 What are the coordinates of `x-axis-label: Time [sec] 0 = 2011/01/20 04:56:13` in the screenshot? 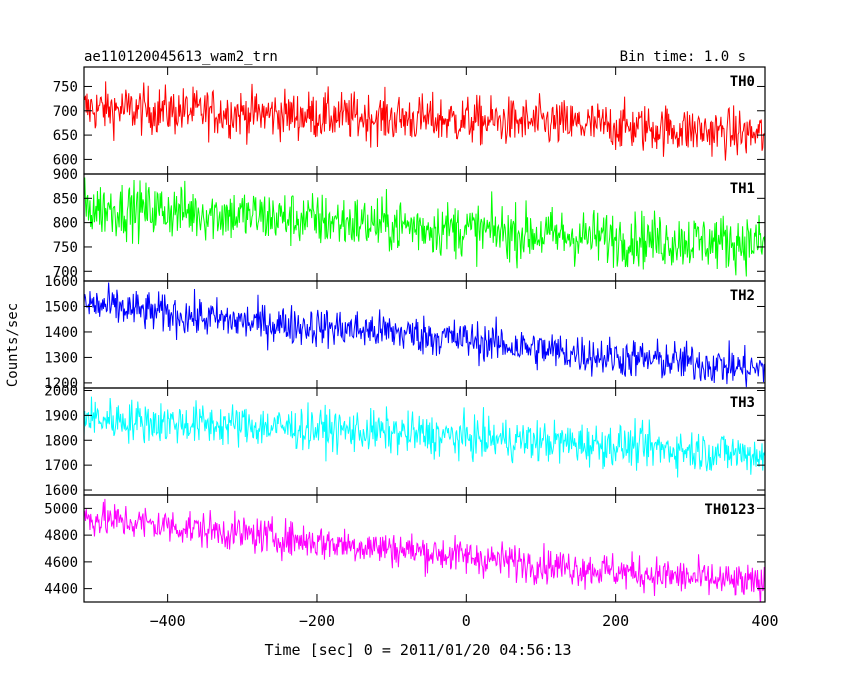 It's located at (417, 650).